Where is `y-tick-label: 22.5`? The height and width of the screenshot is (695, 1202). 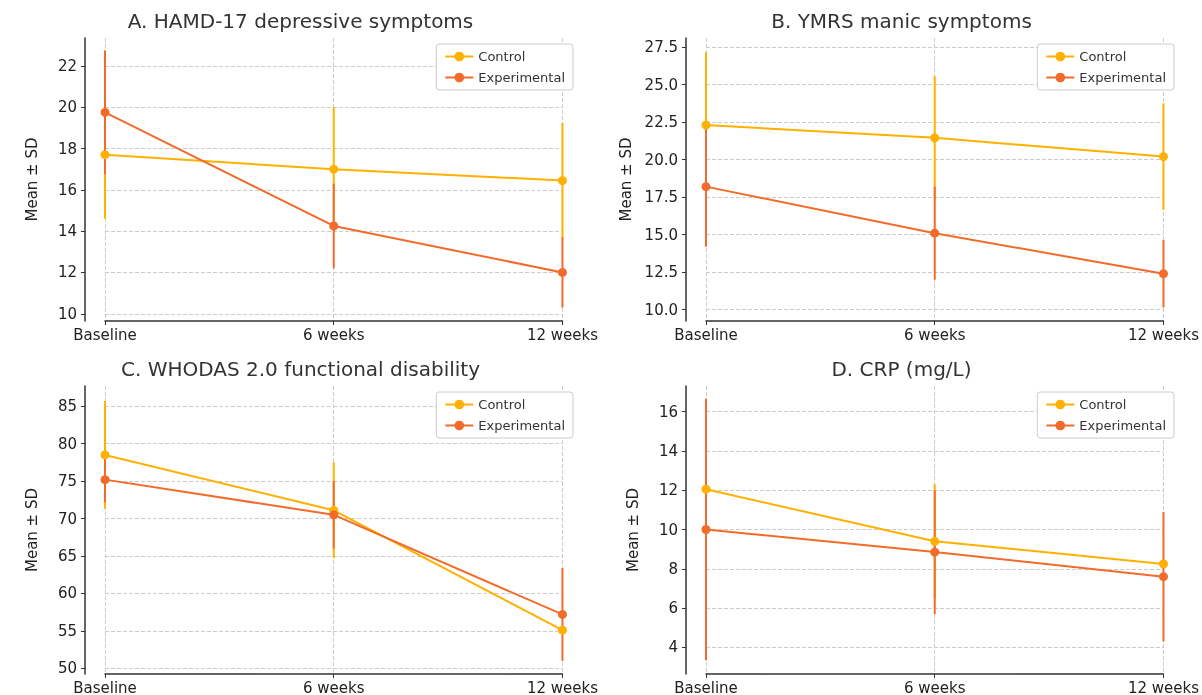 y-tick-label: 22.5 is located at coordinates (661, 122).